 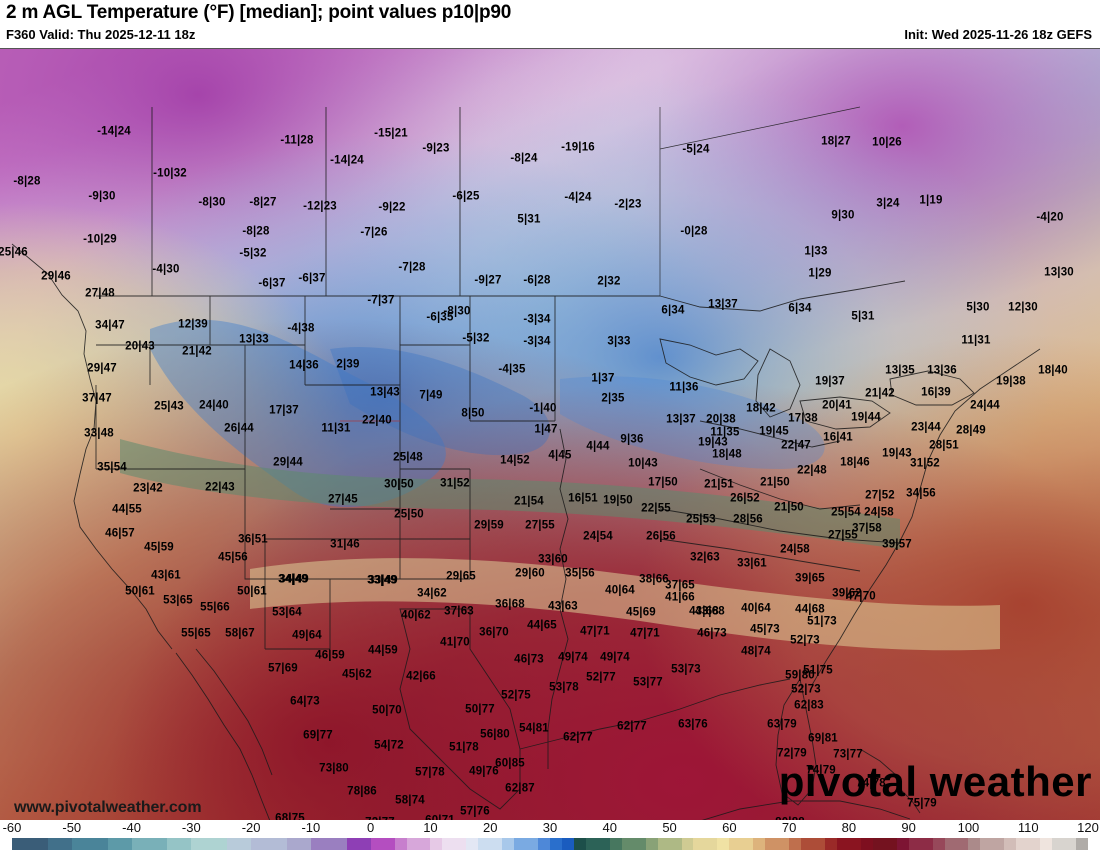 What do you see at coordinates (72, 827) in the screenshot?
I see `colorbar-tick: -50` at bounding box center [72, 827].